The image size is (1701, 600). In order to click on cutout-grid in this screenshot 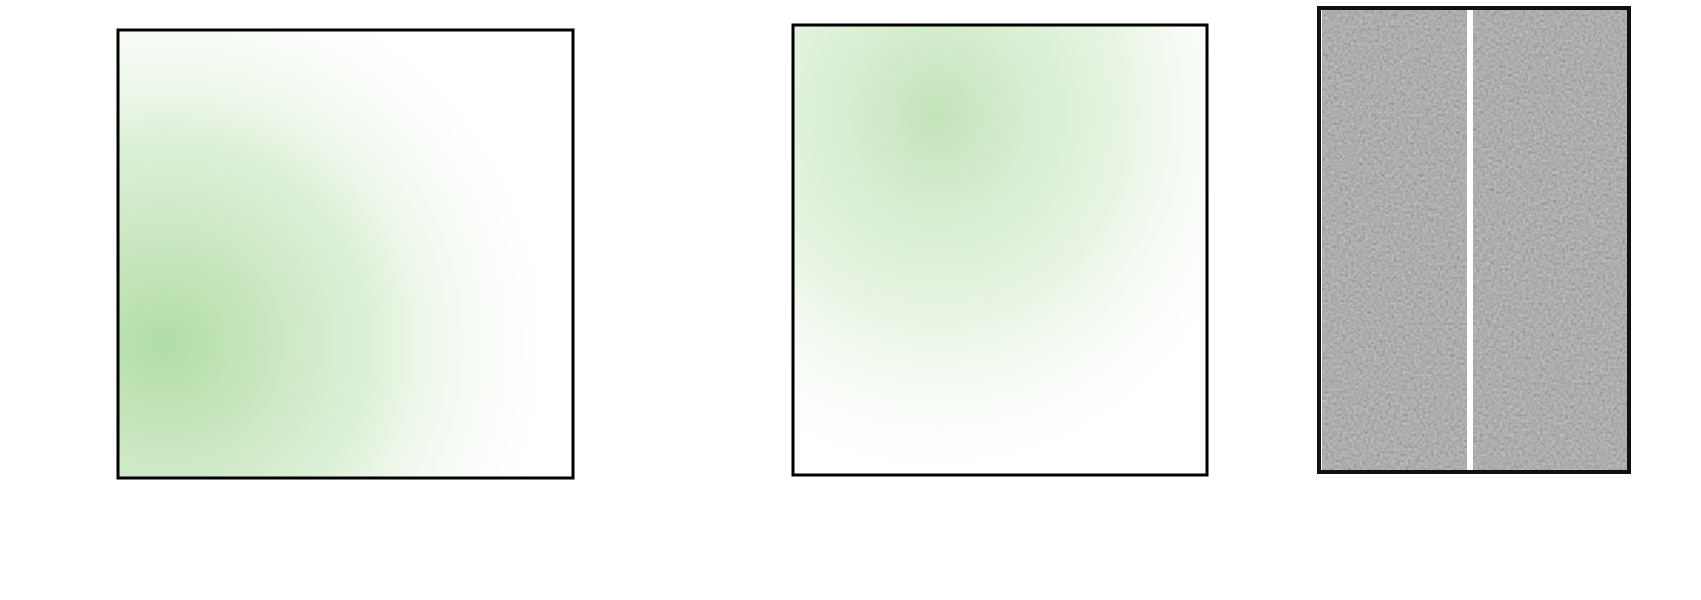, I will do `click(1474, 240)`.